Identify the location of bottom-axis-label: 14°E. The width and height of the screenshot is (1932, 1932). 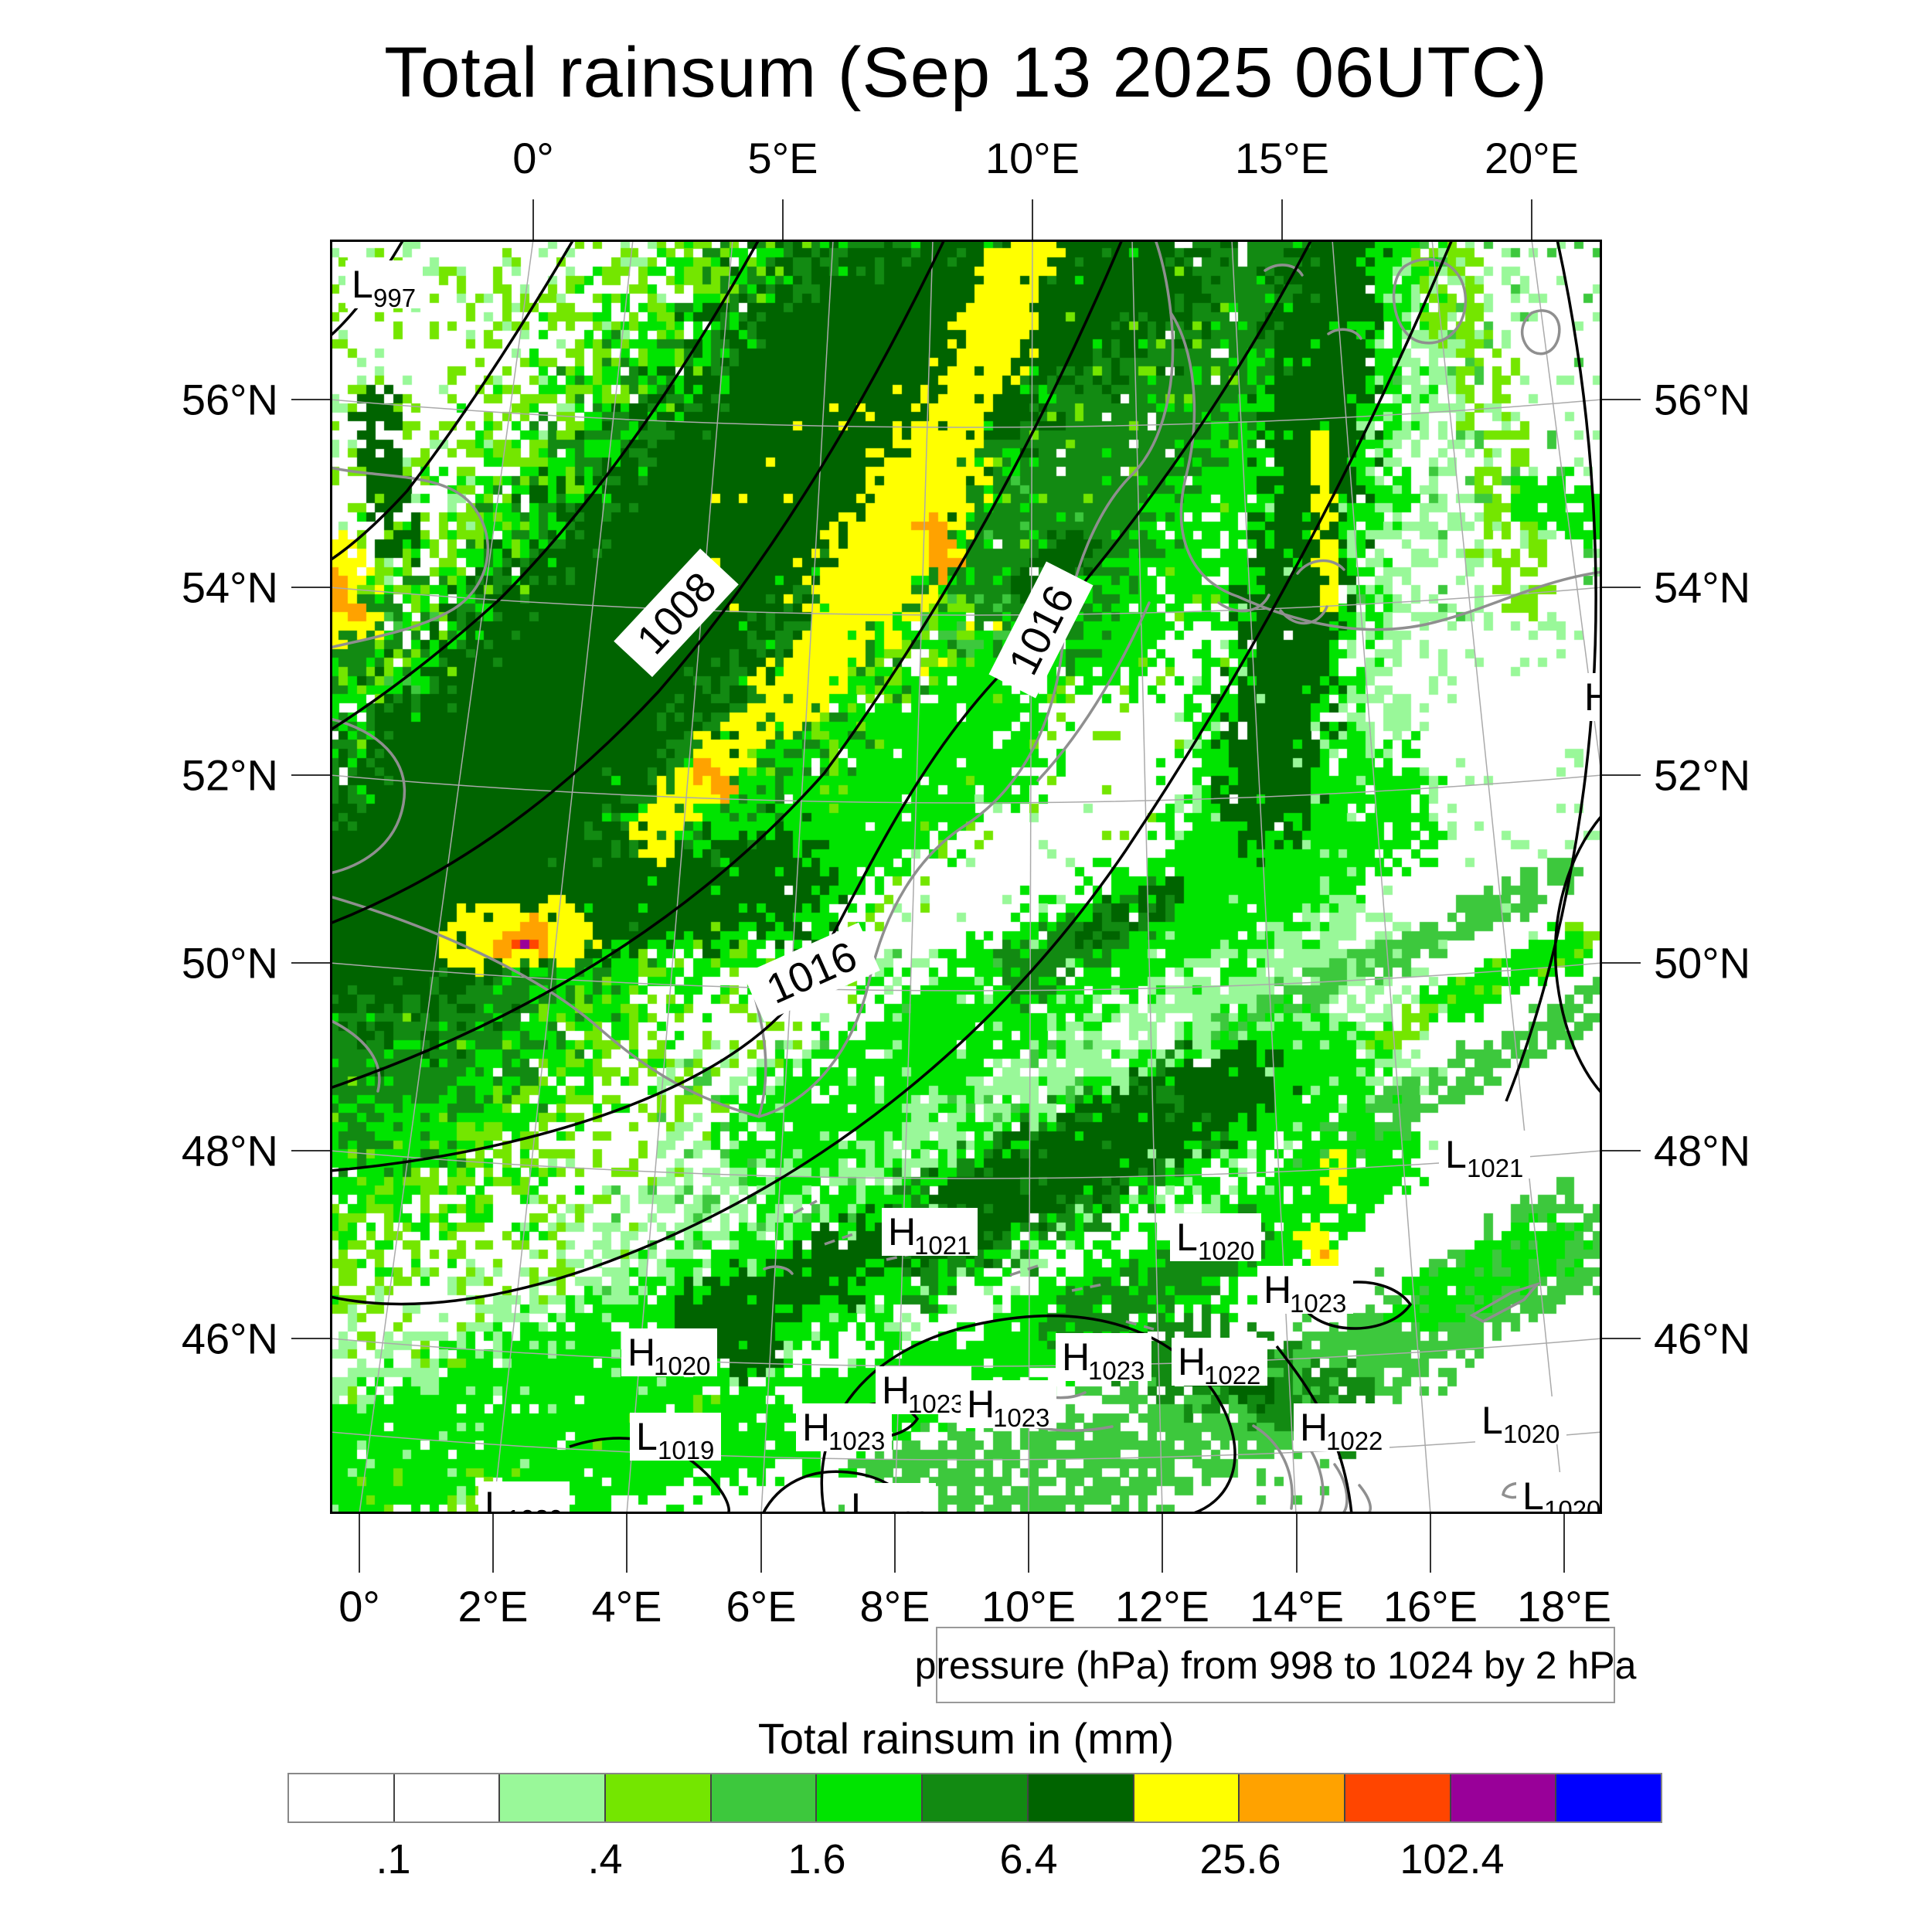
(1297, 1607).